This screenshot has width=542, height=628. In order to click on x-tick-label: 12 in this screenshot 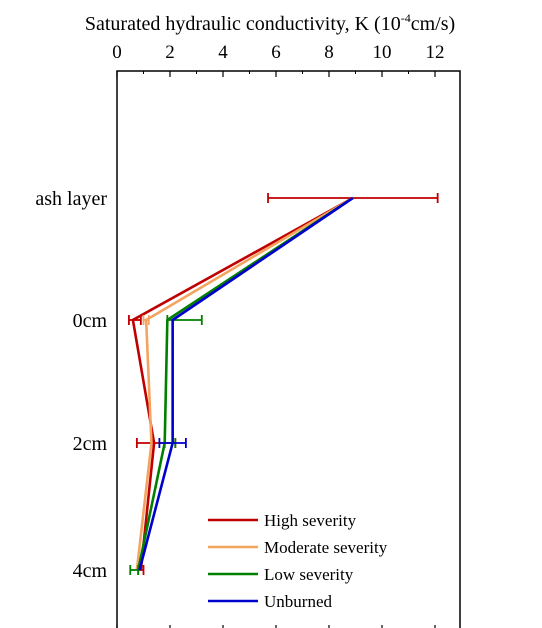, I will do `click(435, 52)`.